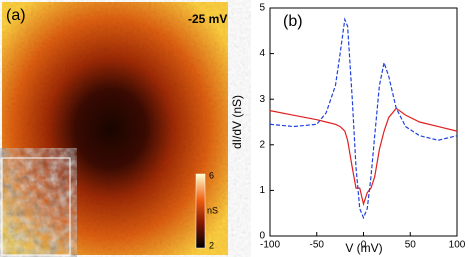 Image resolution: width=469 pixels, height=257 pixels. Describe the element at coordinates (262, 144) in the screenshot. I see `y-tick-label: 2` at that location.